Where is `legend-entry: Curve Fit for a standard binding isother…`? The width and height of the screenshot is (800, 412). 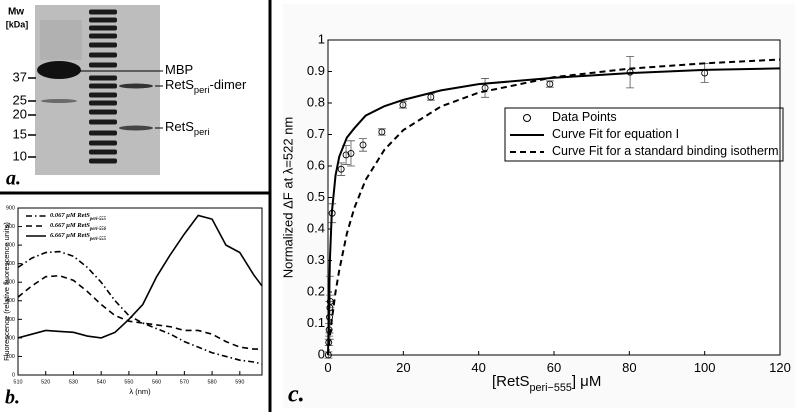
legend-entry: Curve Fit for a standard binding isother… is located at coordinates (665, 151).